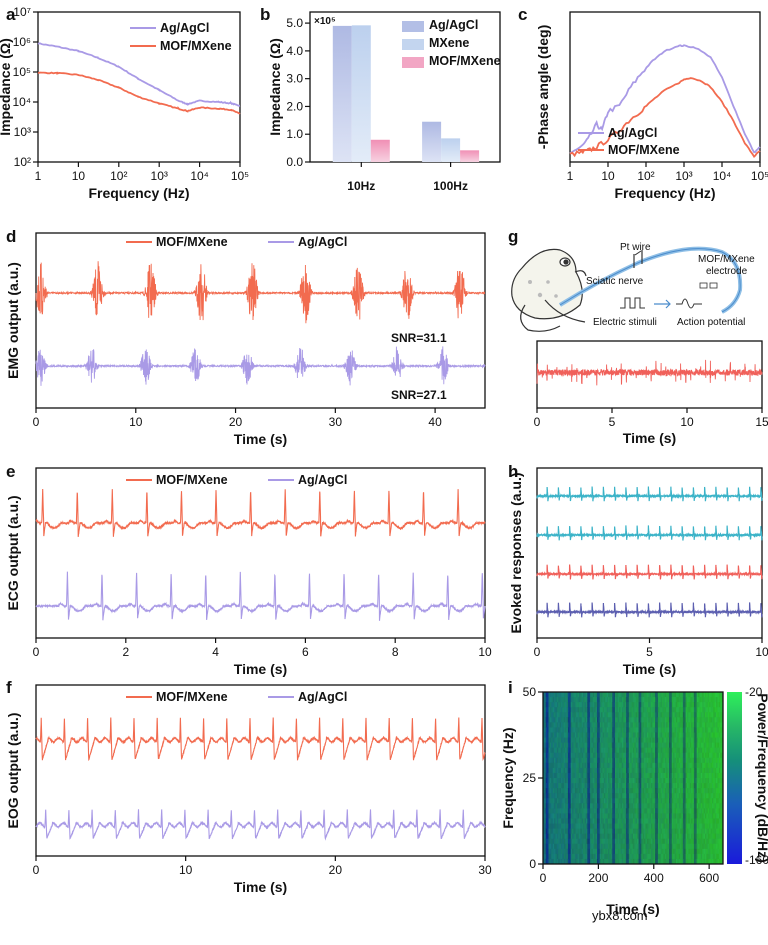 This screenshot has height=945, width=768. I want to click on legend-entry-c: Ag/AgCl, so click(632, 133).